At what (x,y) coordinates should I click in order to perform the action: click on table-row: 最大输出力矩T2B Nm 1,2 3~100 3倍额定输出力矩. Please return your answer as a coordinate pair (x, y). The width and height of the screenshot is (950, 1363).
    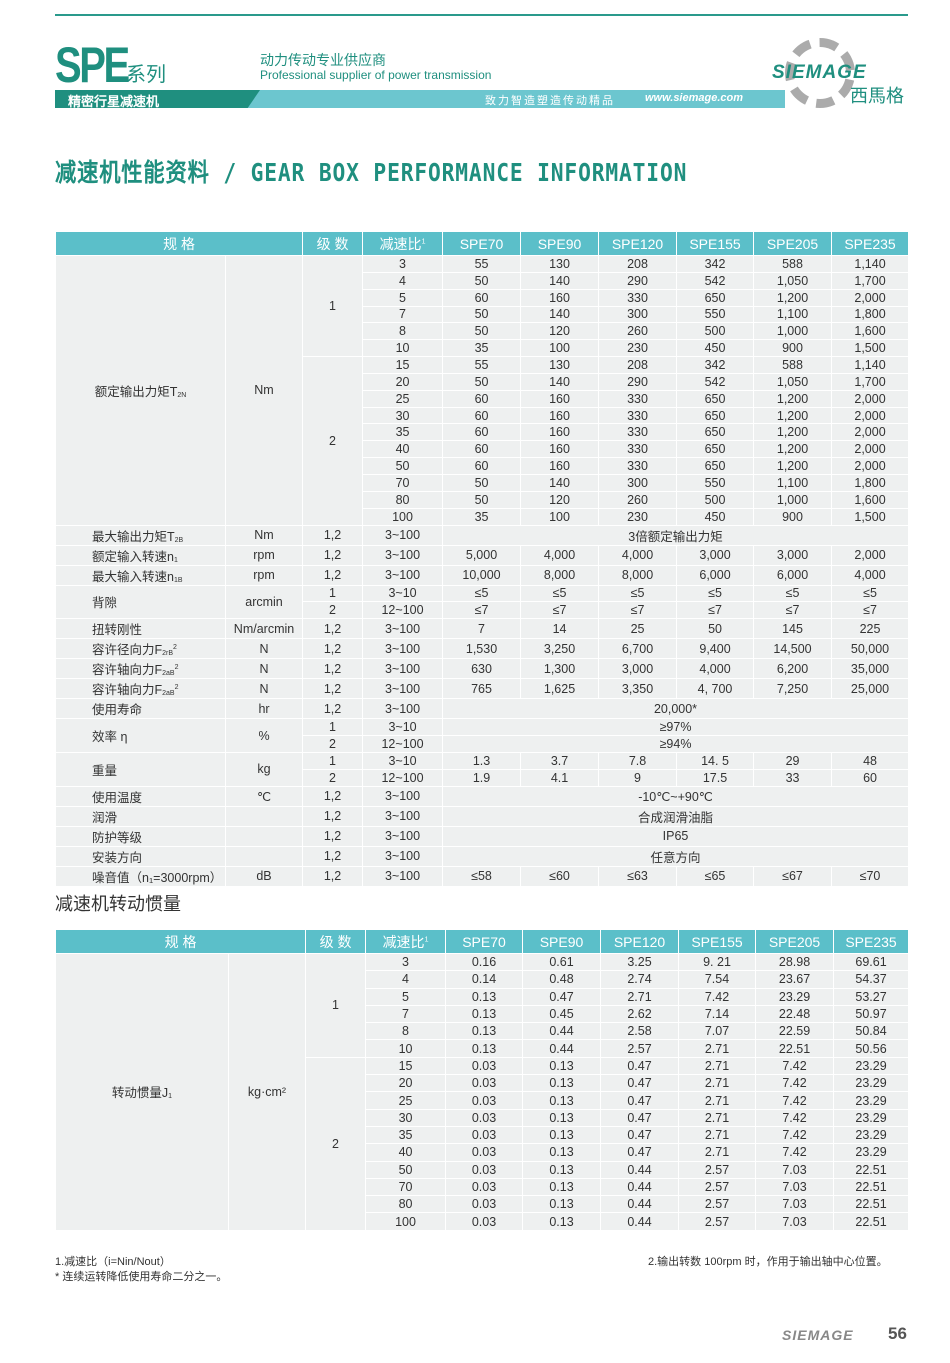
    Looking at the image, I should click on (482, 535).